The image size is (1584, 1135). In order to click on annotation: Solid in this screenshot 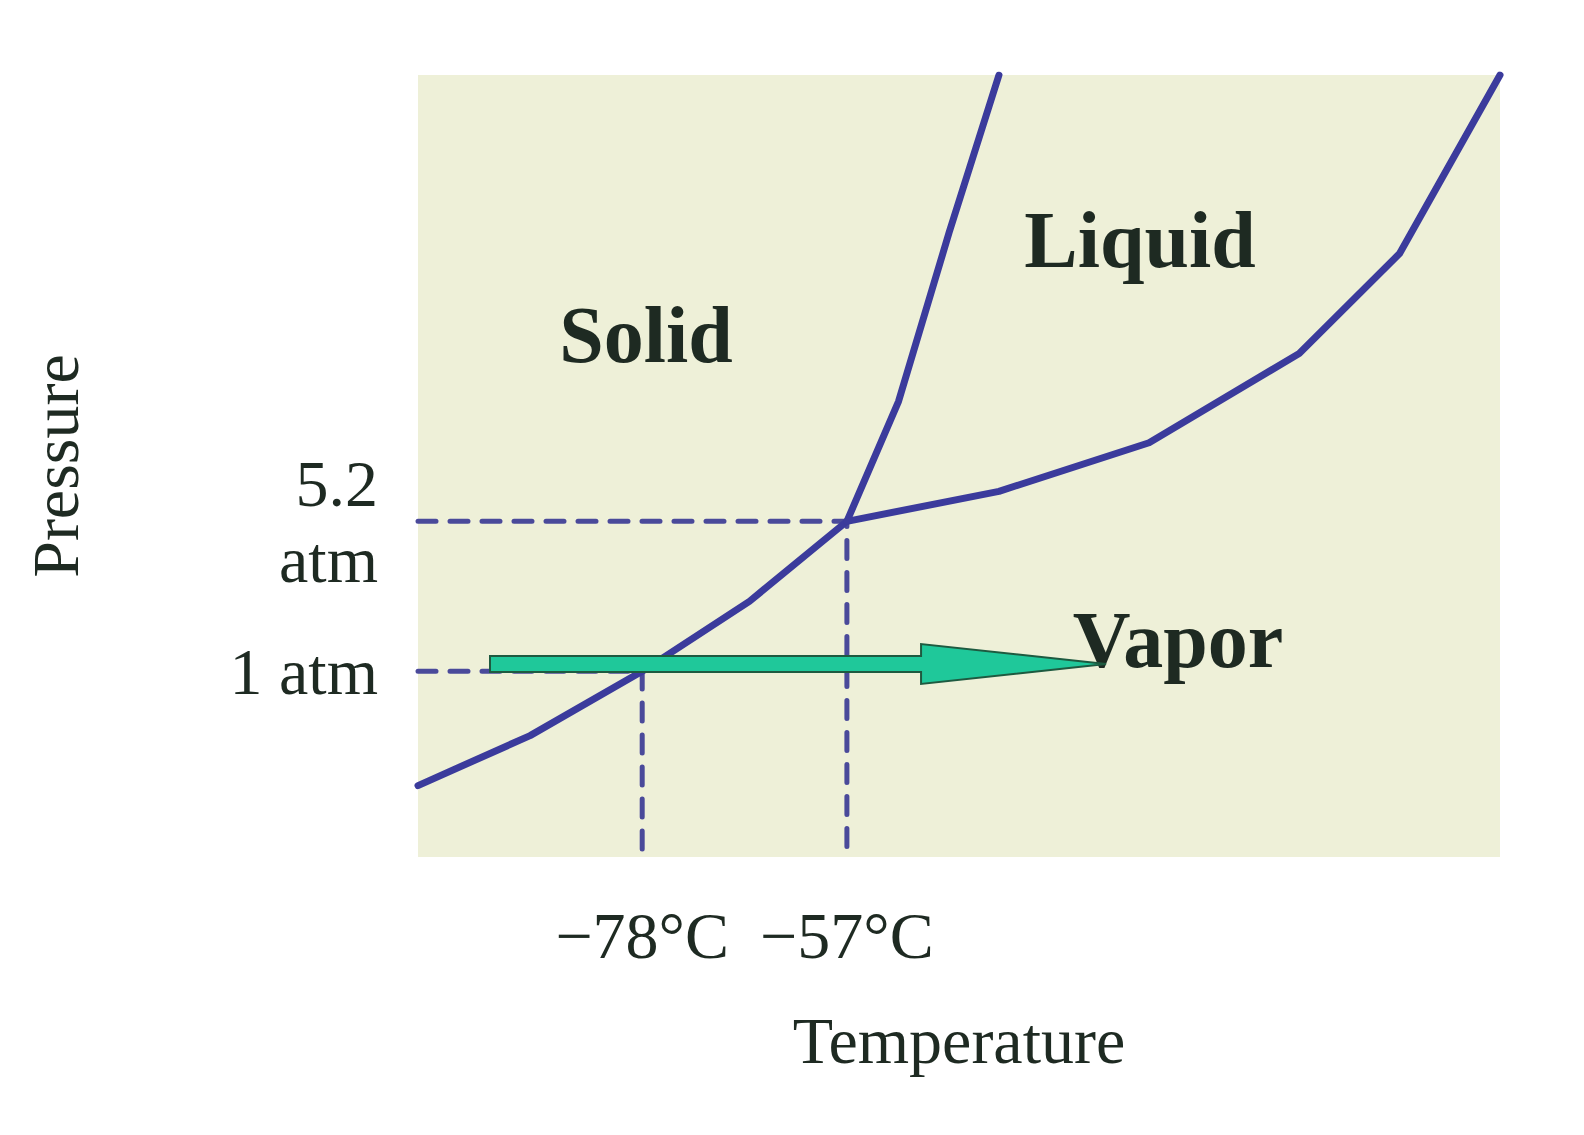, I will do `click(646, 335)`.